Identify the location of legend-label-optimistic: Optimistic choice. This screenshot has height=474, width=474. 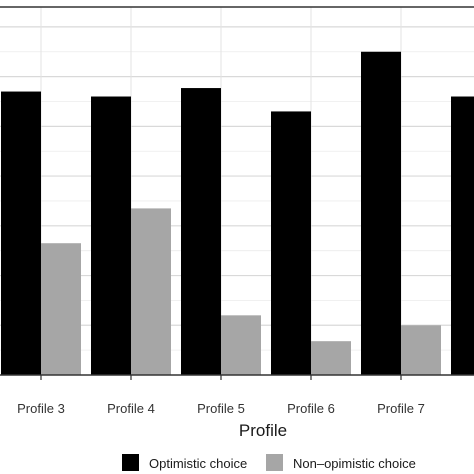
(198, 463).